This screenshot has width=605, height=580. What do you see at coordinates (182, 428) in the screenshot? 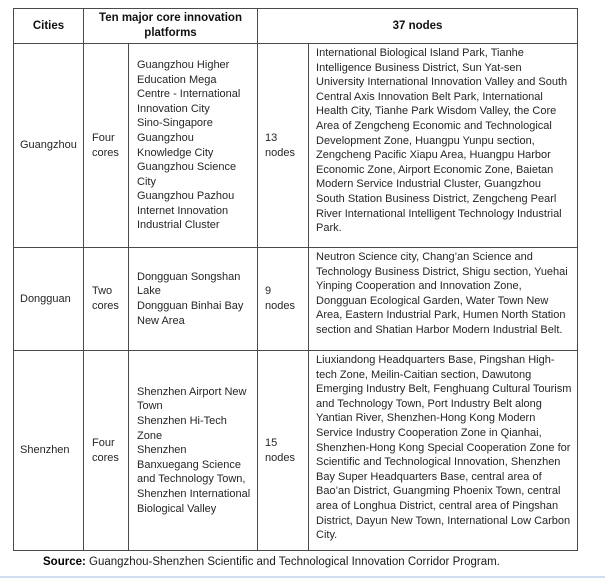
I see `platform-item: Shenzhen Hi-Tech Zone` at bounding box center [182, 428].